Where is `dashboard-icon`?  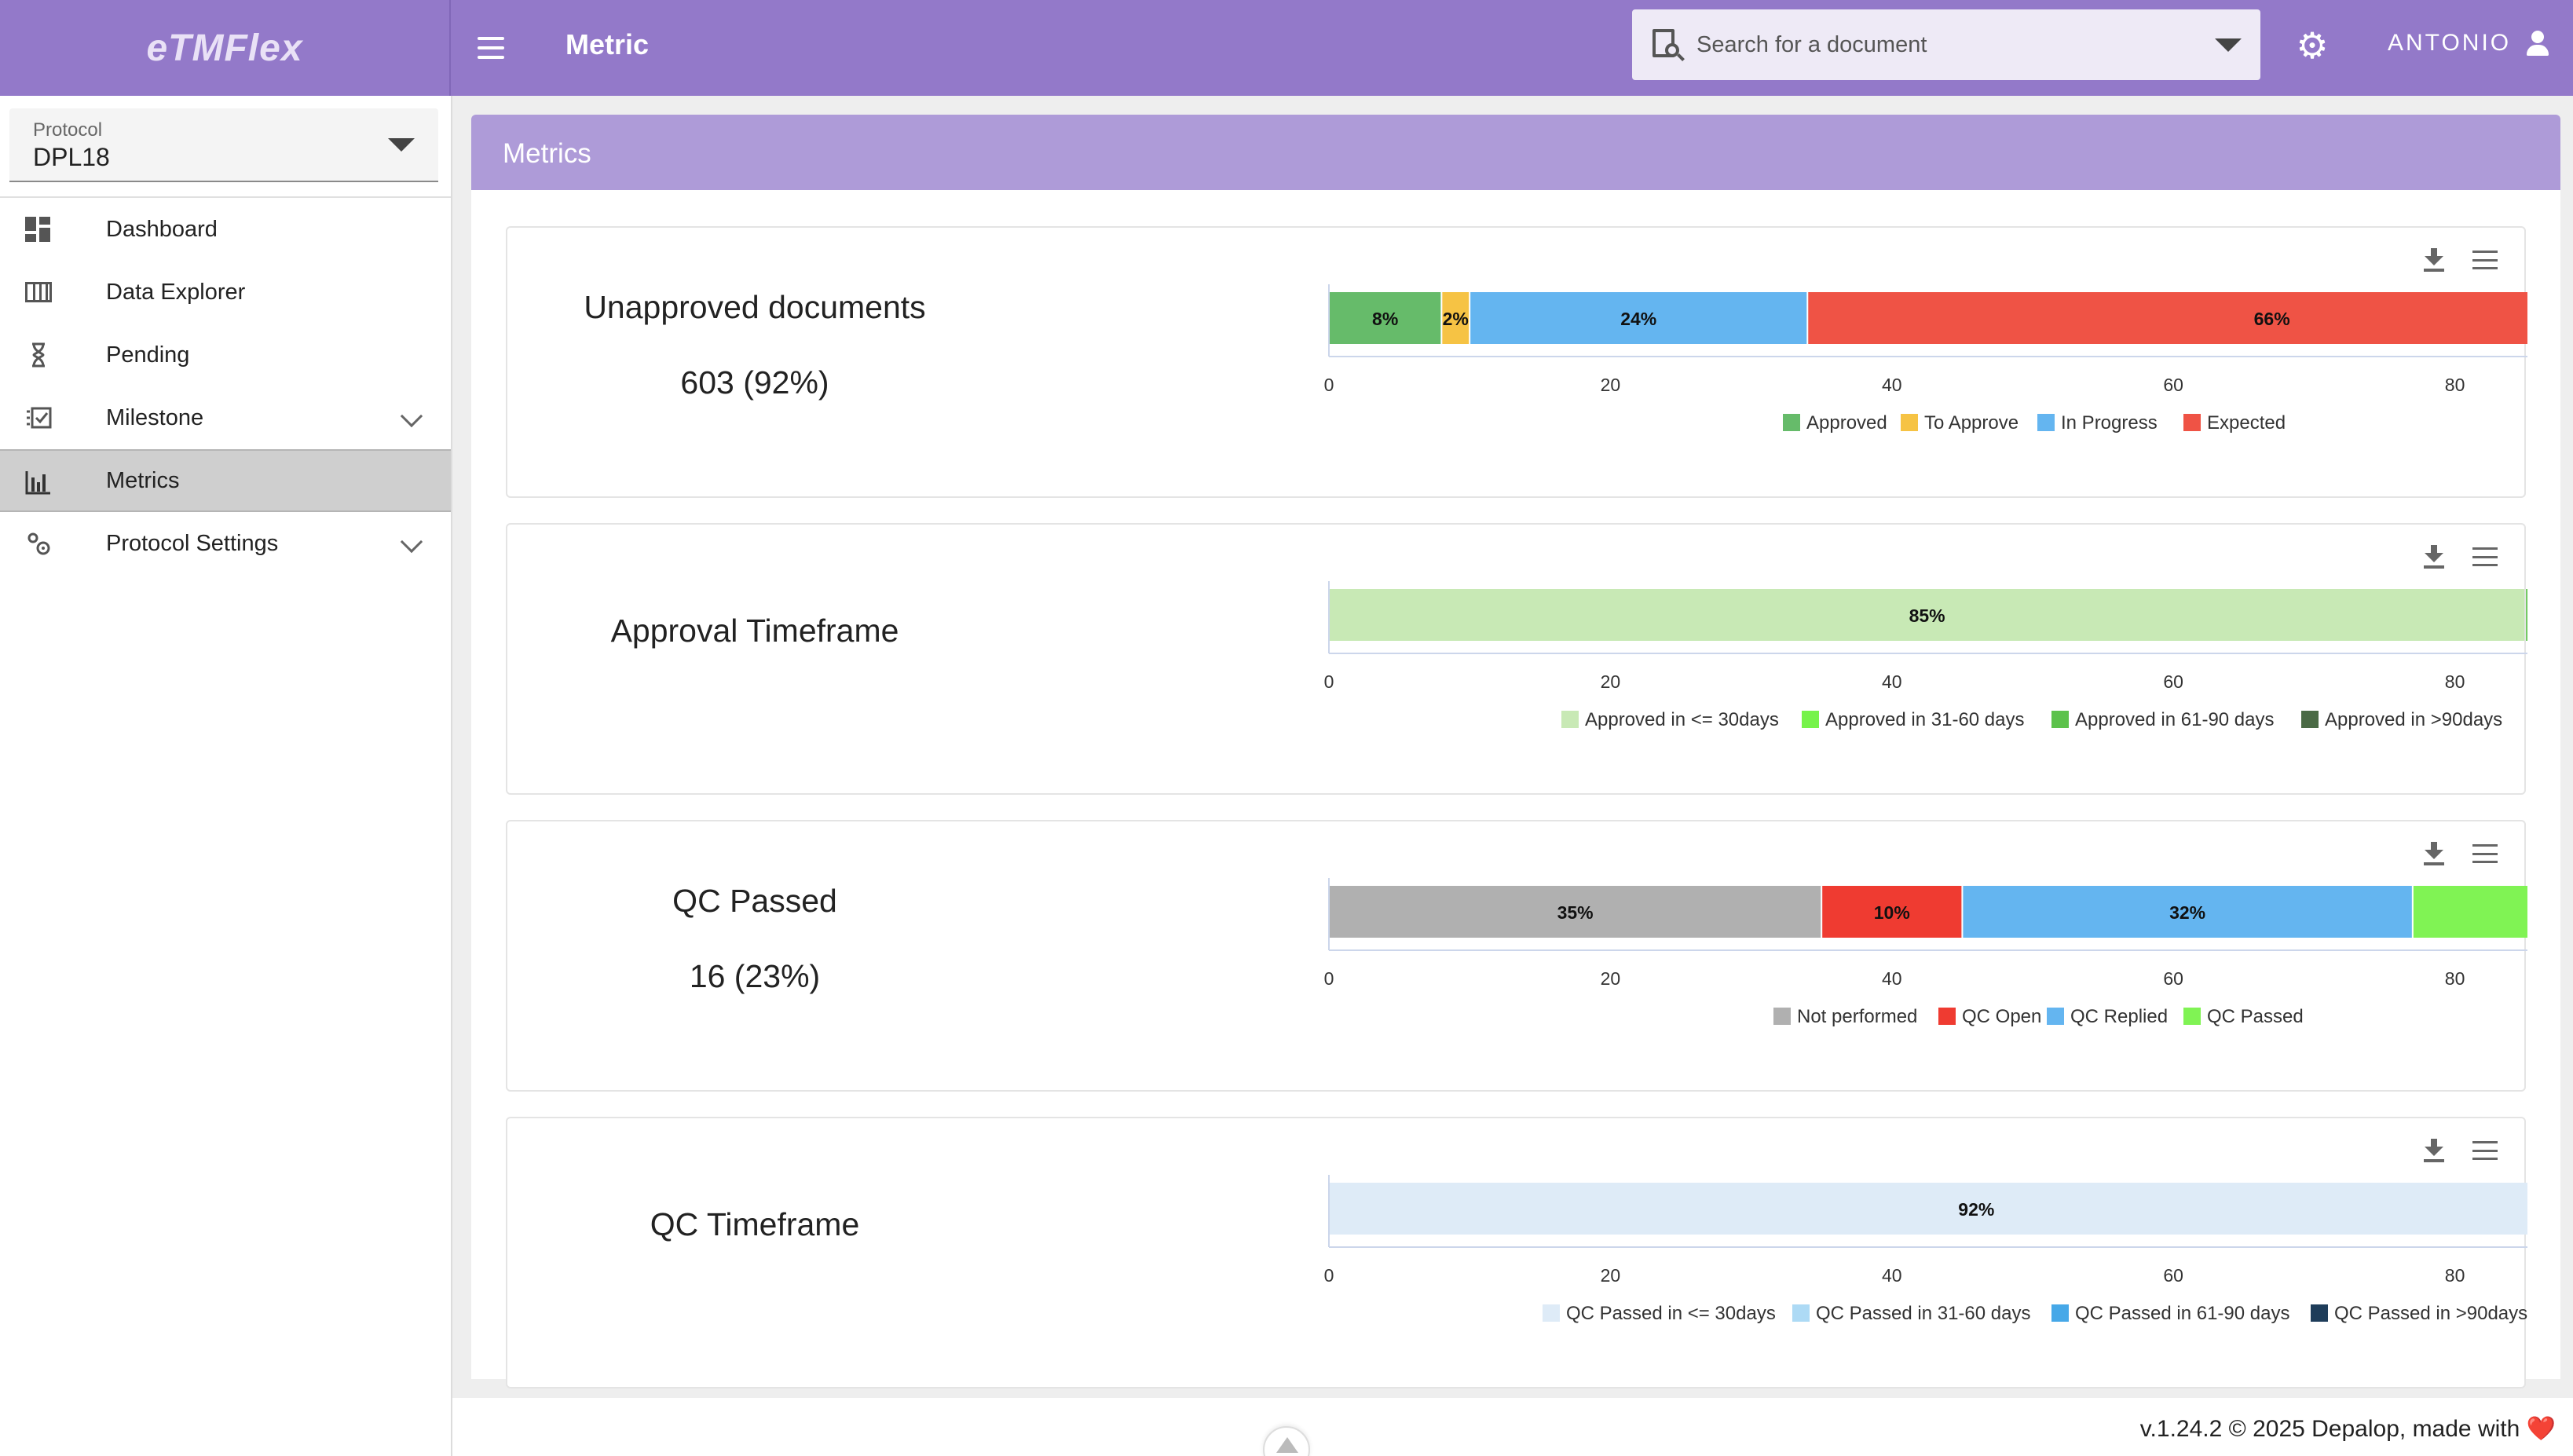 dashboard-icon is located at coordinates (39, 229).